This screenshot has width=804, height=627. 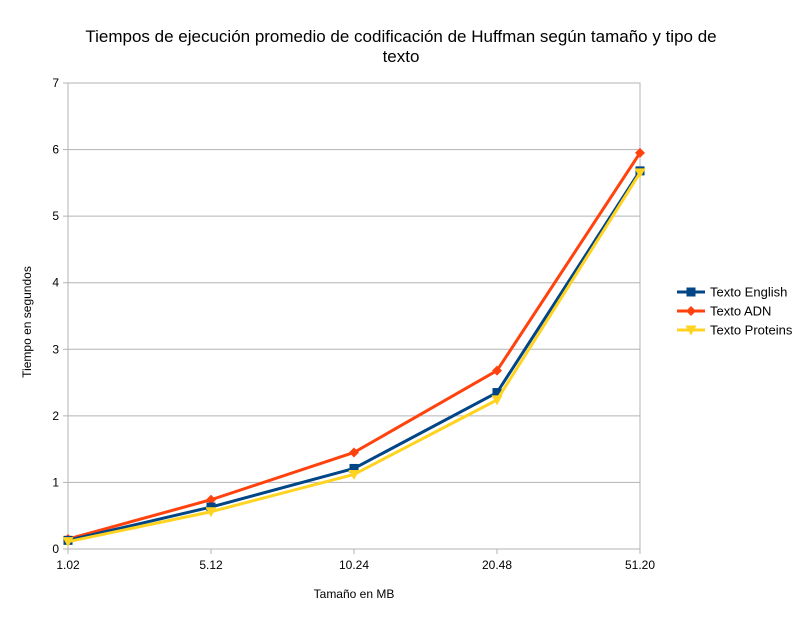 What do you see at coordinates (55, 150) in the screenshot?
I see `y-tick-label: 6` at bounding box center [55, 150].